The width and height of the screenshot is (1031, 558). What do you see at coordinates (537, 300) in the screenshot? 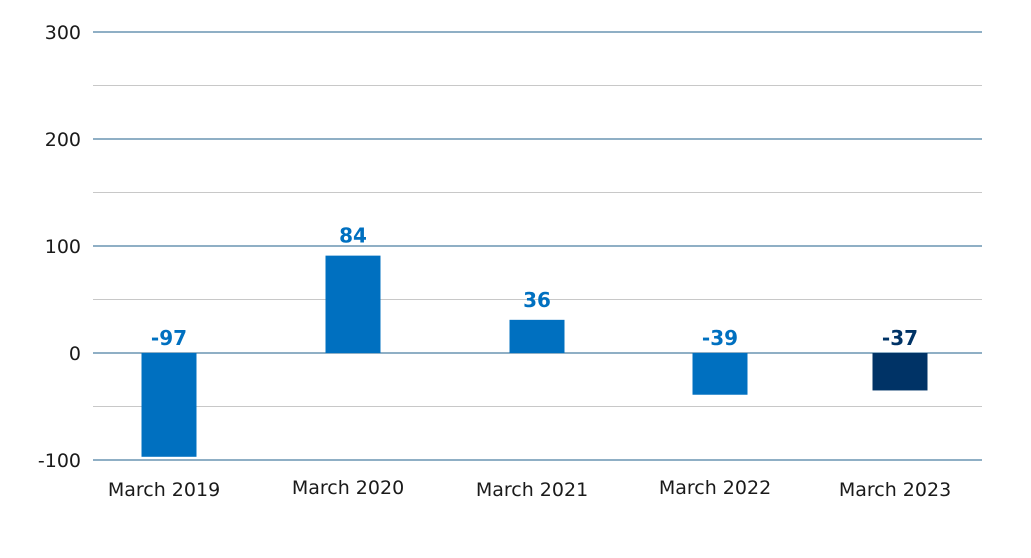
I see `data-label-3: 36` at bounding box center [537, 300].